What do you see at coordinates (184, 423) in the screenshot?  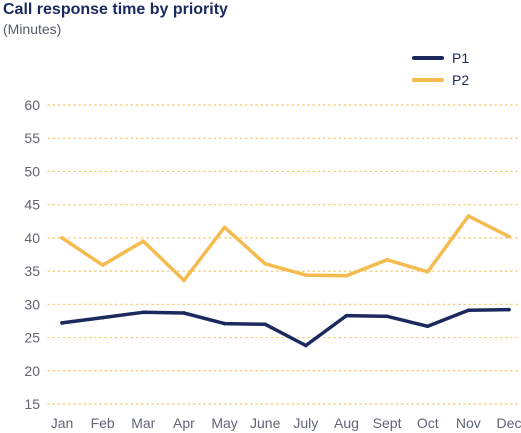 I see `x-tick-label: Apr` at bounding box center [184, 423].